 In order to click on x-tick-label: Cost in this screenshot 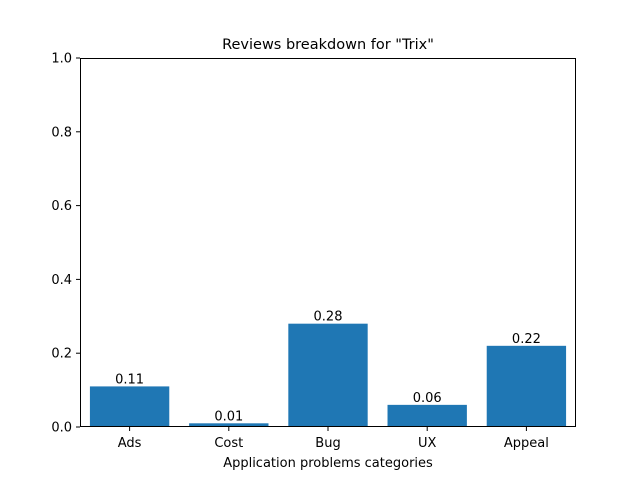, I will do `click(228, 443)`.